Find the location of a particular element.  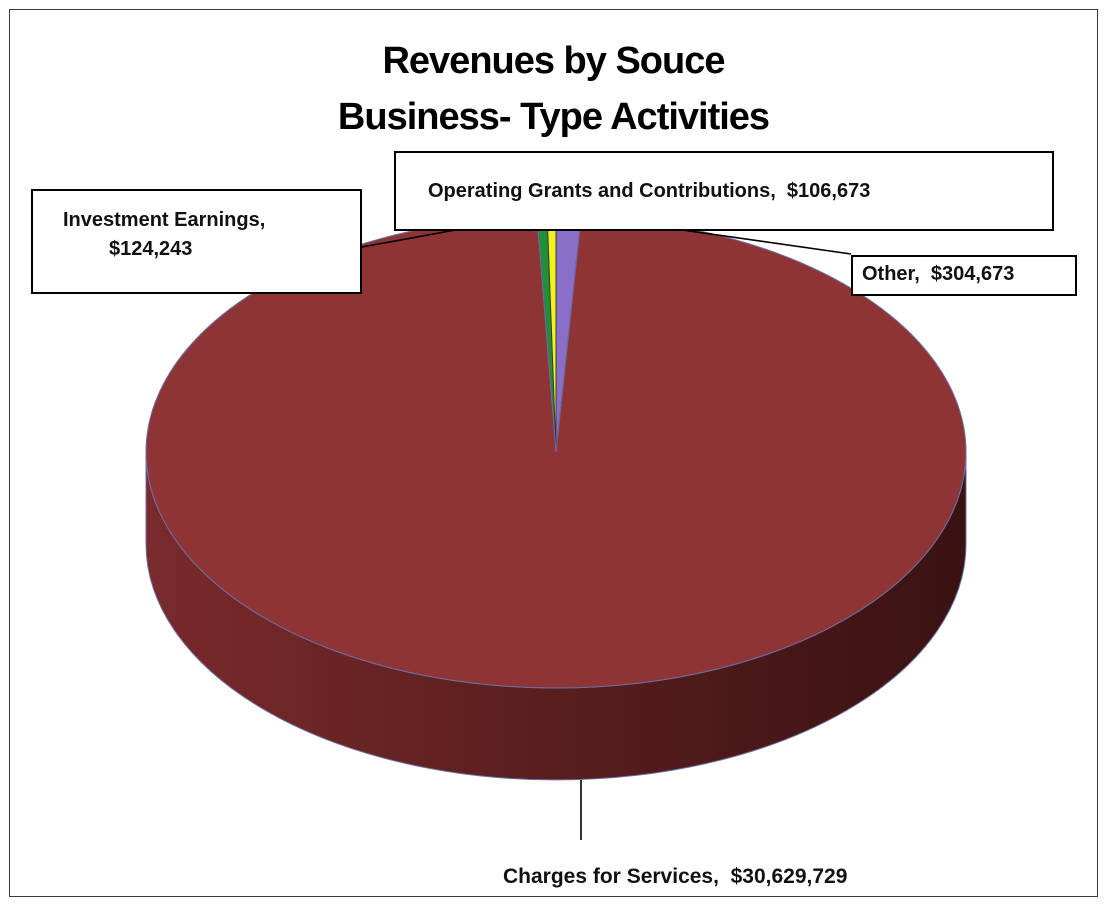

data-label-name-operating-grants: Operating Grants and Contributions is located at coordinates (599, 191).